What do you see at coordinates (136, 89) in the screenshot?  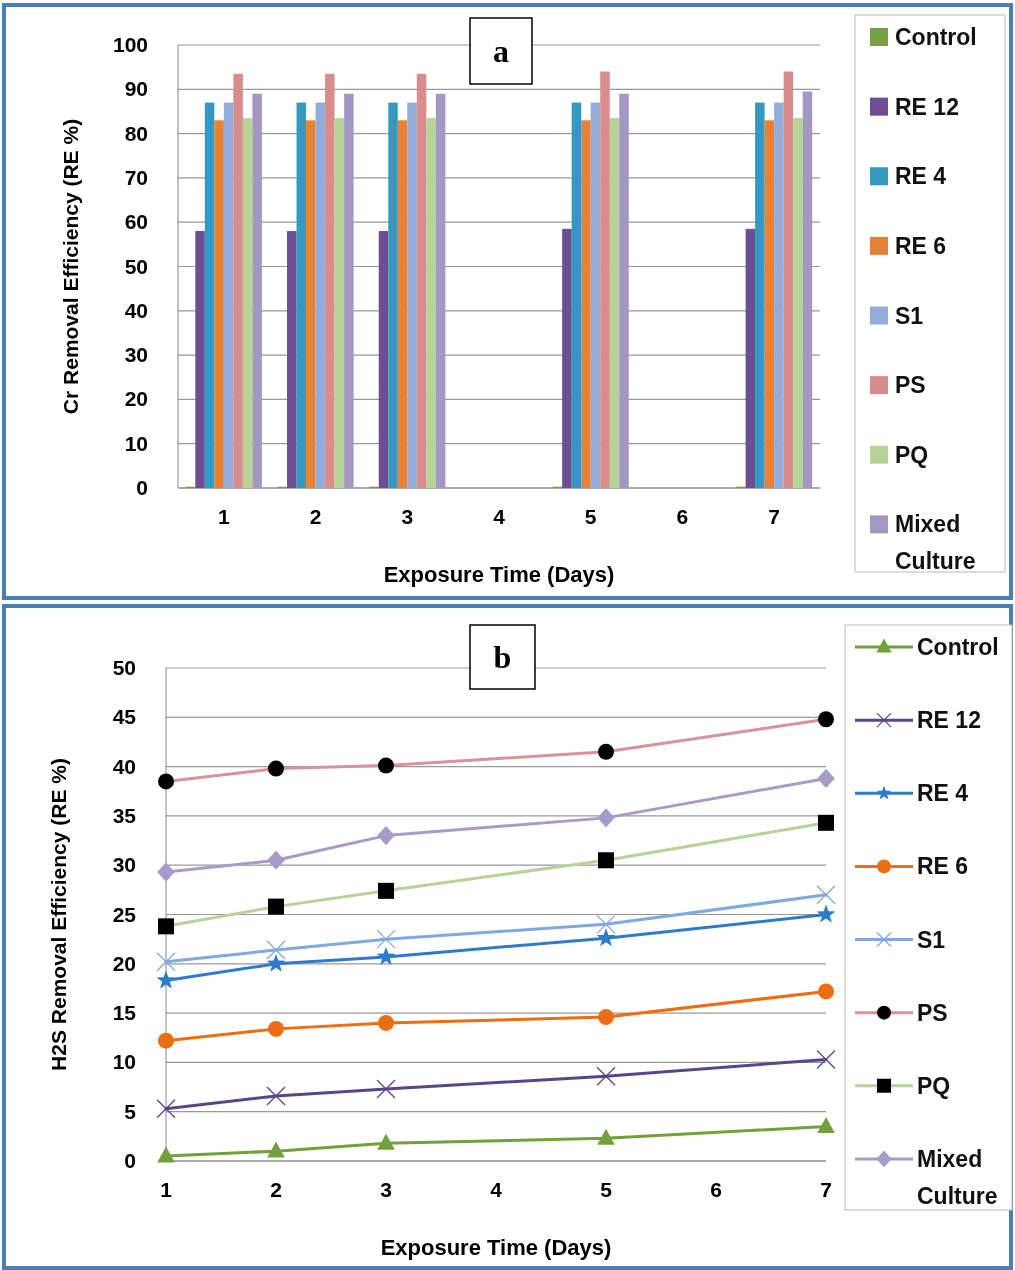 I see `y-tick-label: 90` at bounding box center [136, 89].